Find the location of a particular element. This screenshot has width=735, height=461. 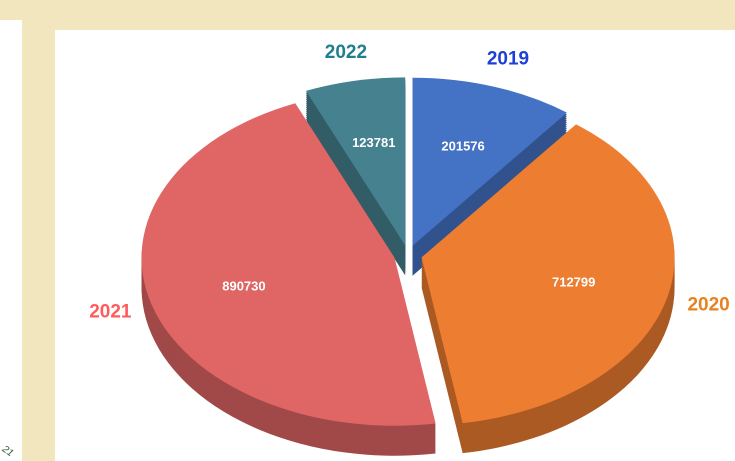

category-label: 2019 is located at coordinates (508, 59).